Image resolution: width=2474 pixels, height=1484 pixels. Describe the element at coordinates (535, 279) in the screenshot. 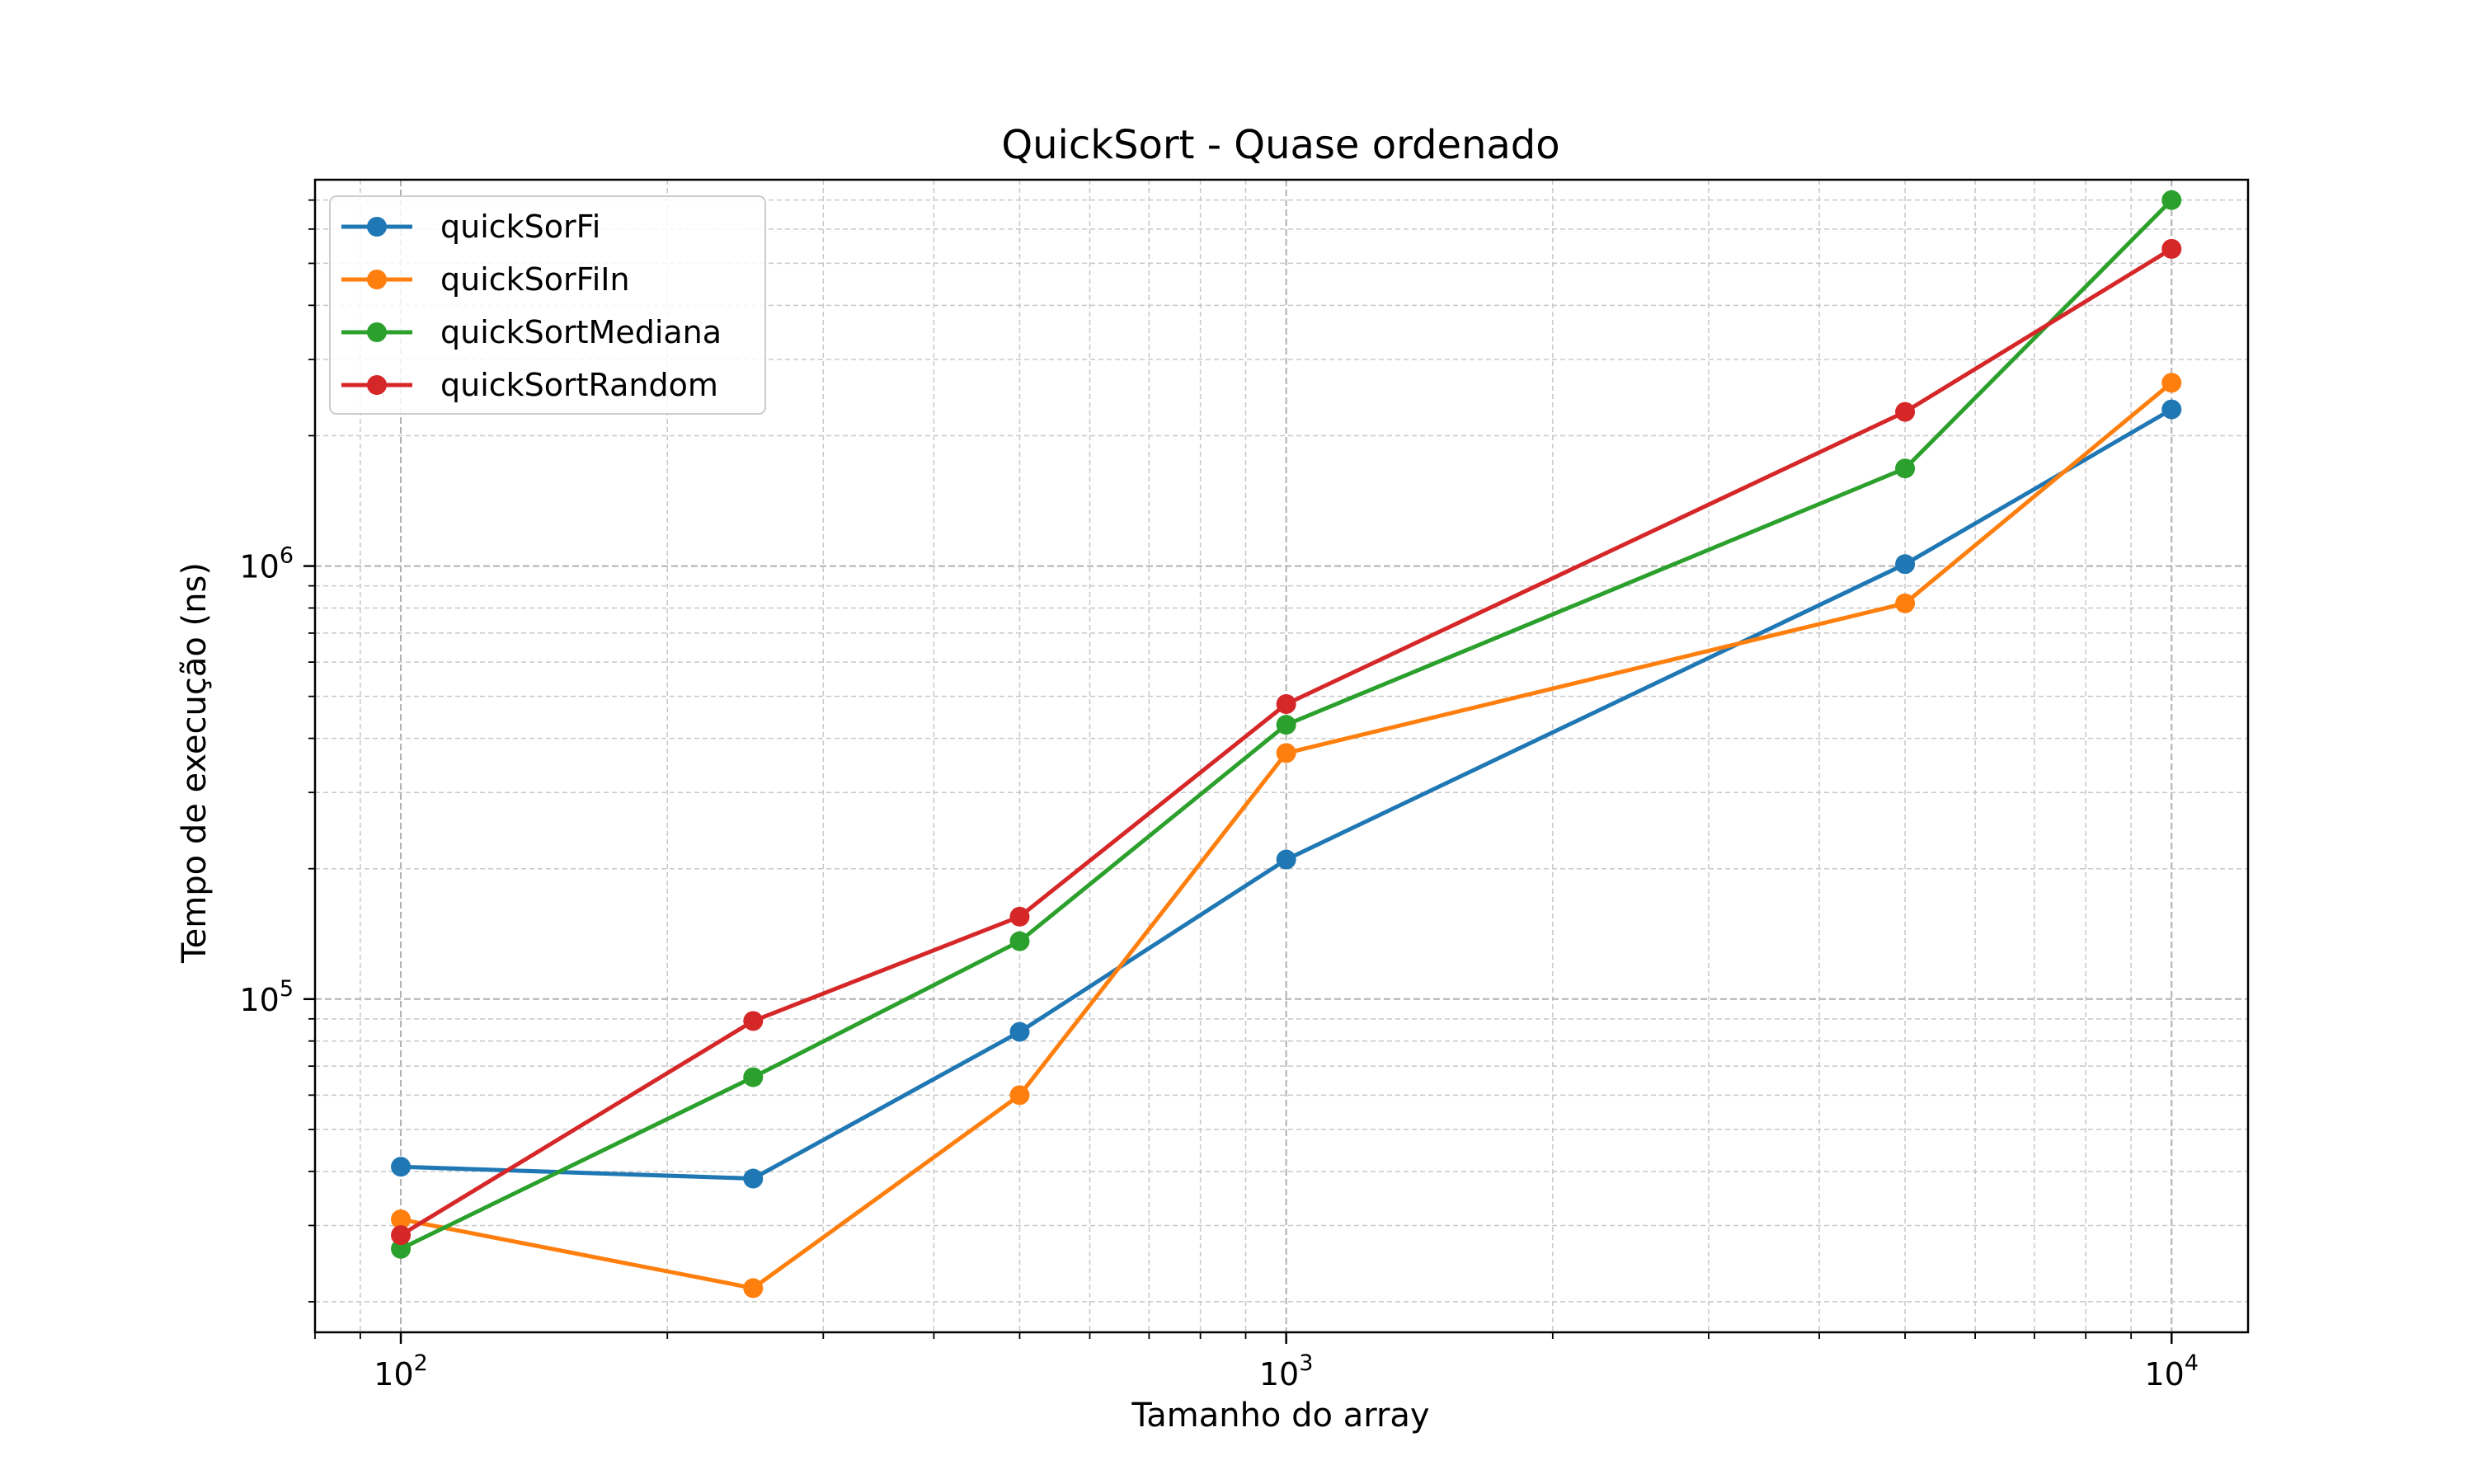

I see `legend-label: quickSorFiIn` at that location.